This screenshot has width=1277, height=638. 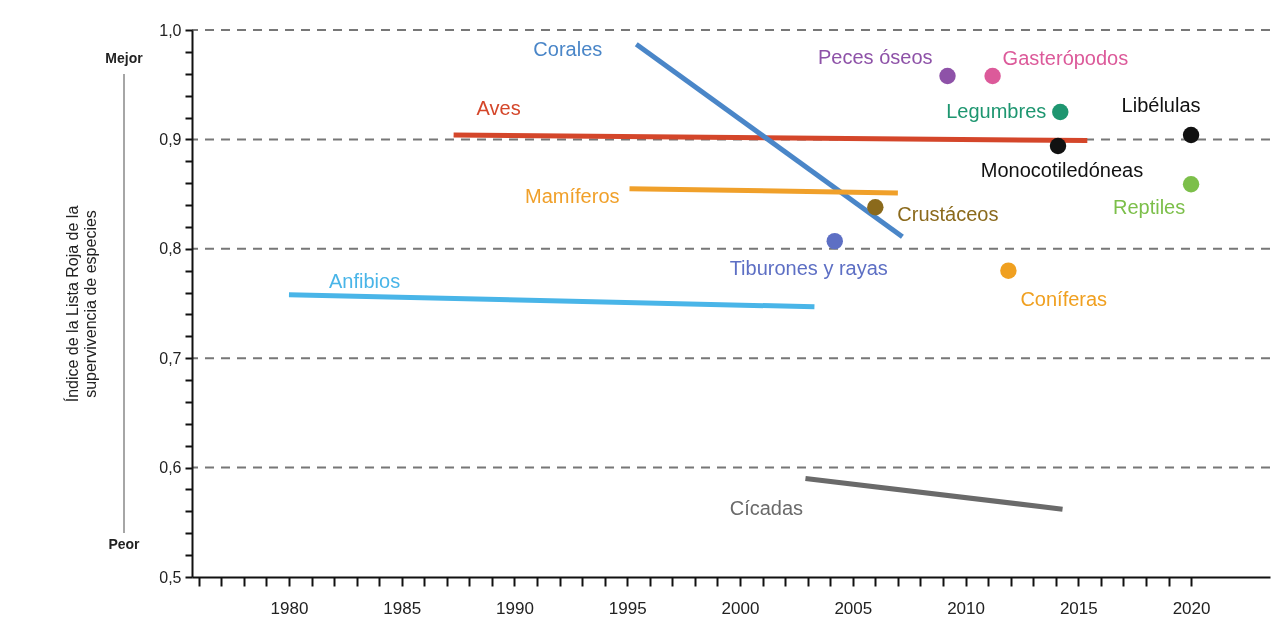 What do you see at coordinates (289, 608) in the screenshot?
I see `x-tick-label: 1980` at bounding box center [289, 608].